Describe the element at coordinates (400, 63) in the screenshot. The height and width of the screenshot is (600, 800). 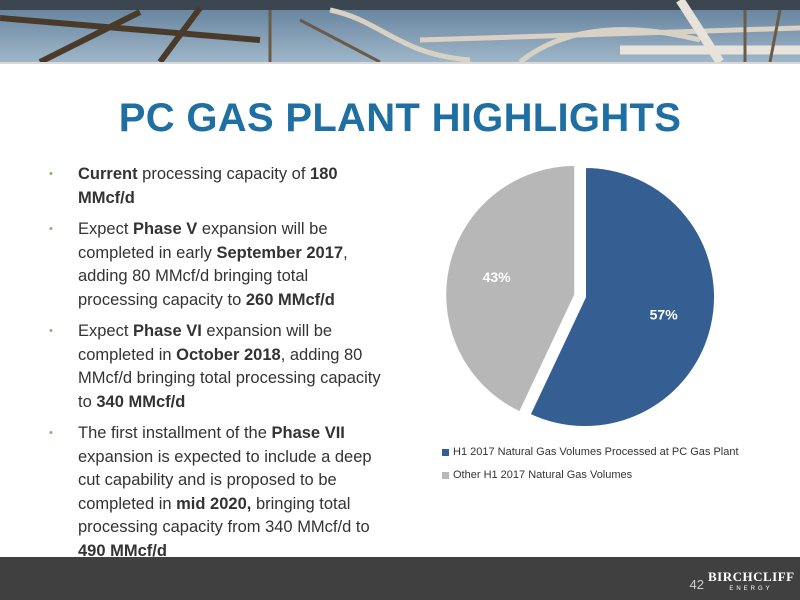
I see `banner-divider` at that location.